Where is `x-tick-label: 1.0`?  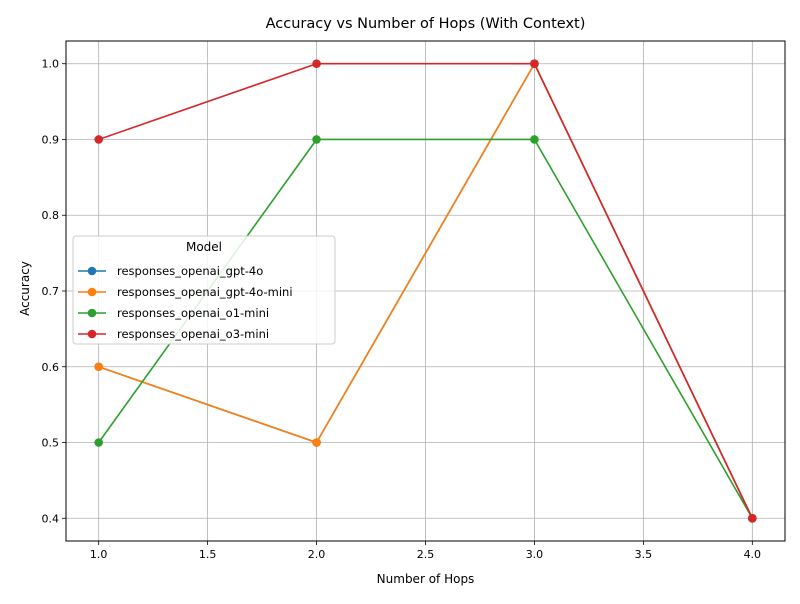 x-tick-label: 1.0 is located at coordinates (99, 554).